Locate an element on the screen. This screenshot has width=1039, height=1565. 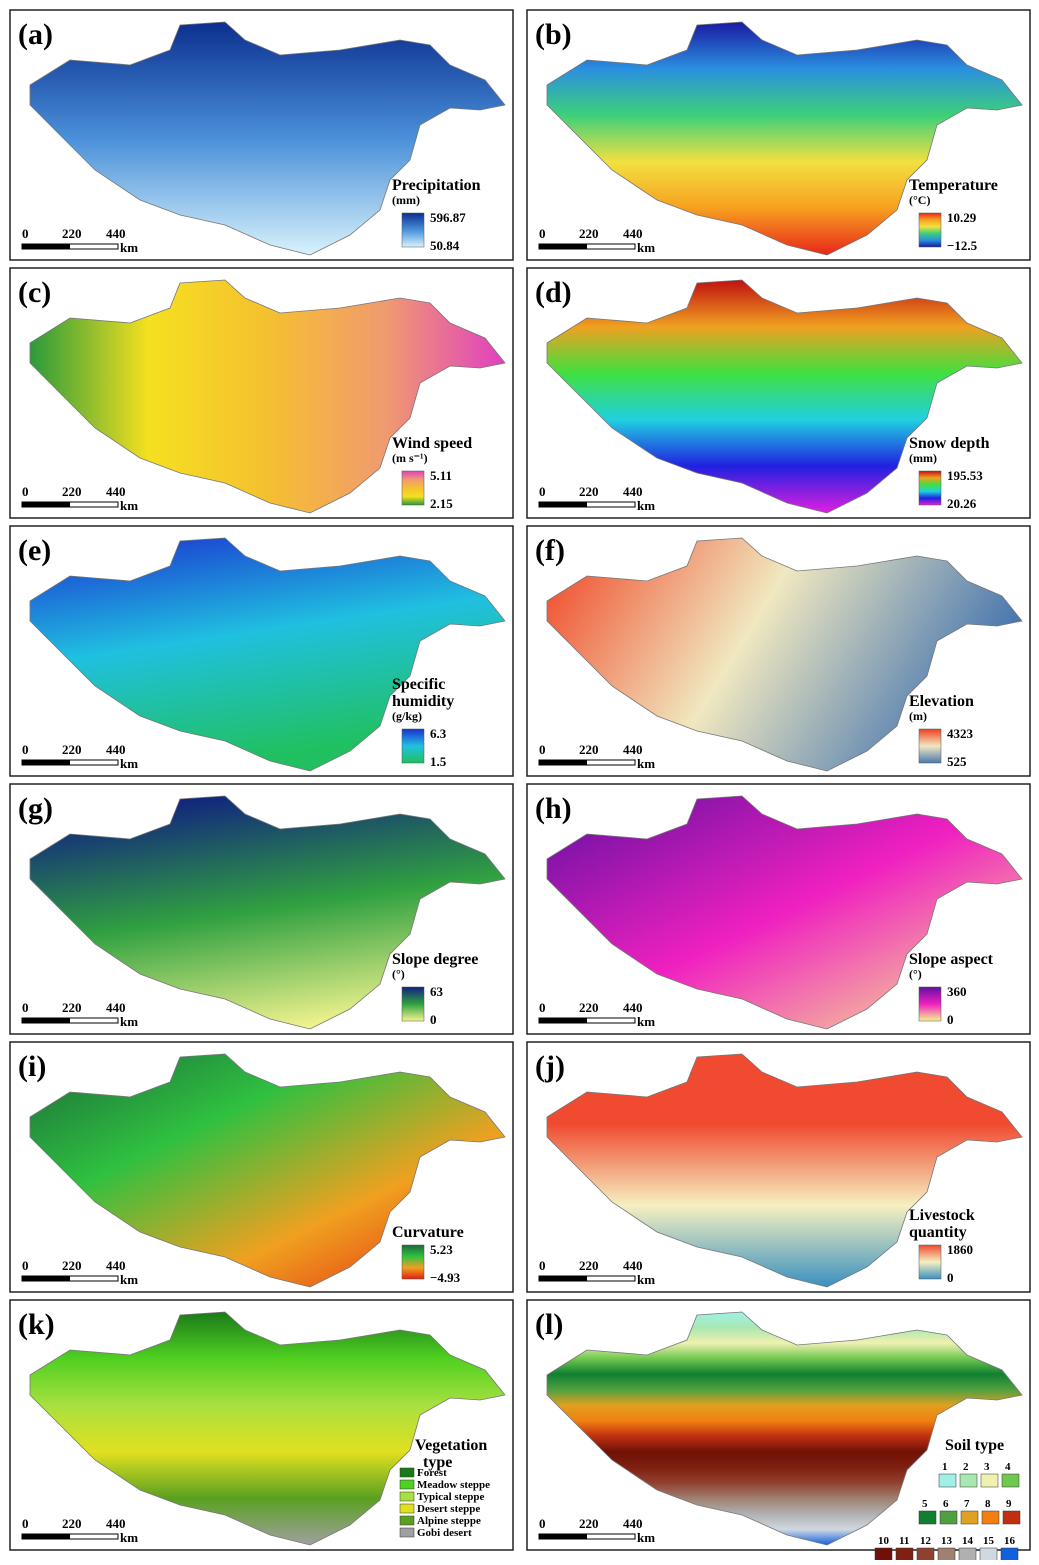
legend-min: −4.93 is located at coordinates (445, 1277).